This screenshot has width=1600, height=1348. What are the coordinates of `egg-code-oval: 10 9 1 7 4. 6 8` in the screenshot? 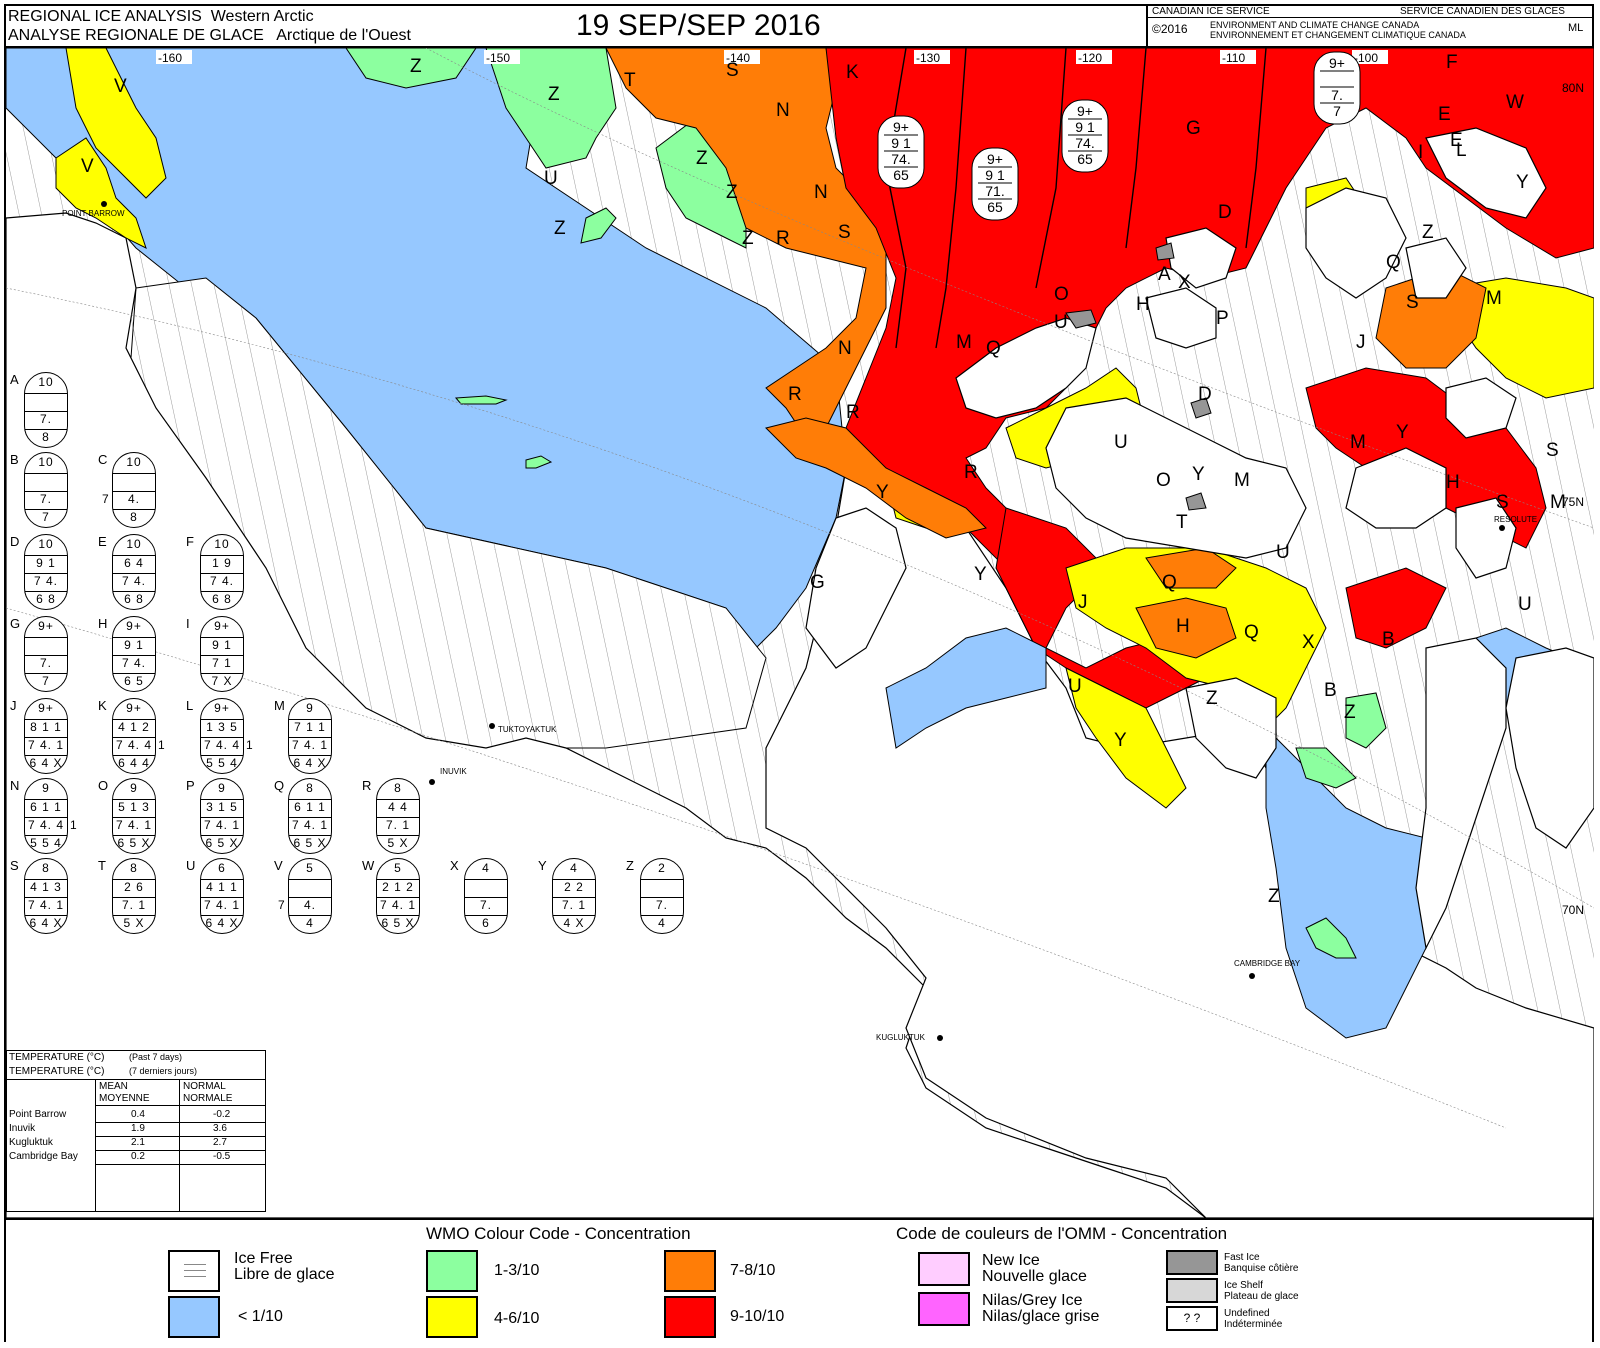 It's located at (46, 572).